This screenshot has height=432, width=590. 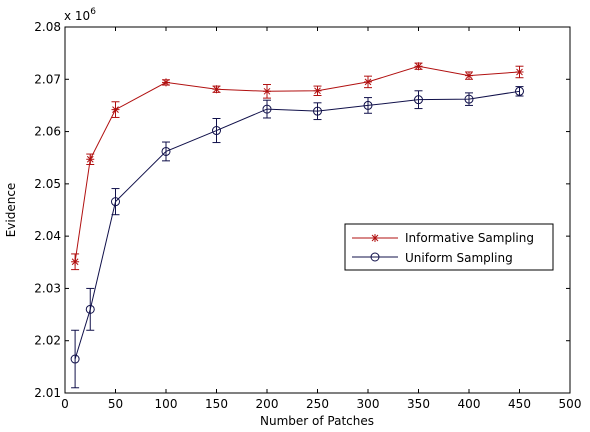 I want to click on y-tick-label: 2.03, so click(x=47, y=288).